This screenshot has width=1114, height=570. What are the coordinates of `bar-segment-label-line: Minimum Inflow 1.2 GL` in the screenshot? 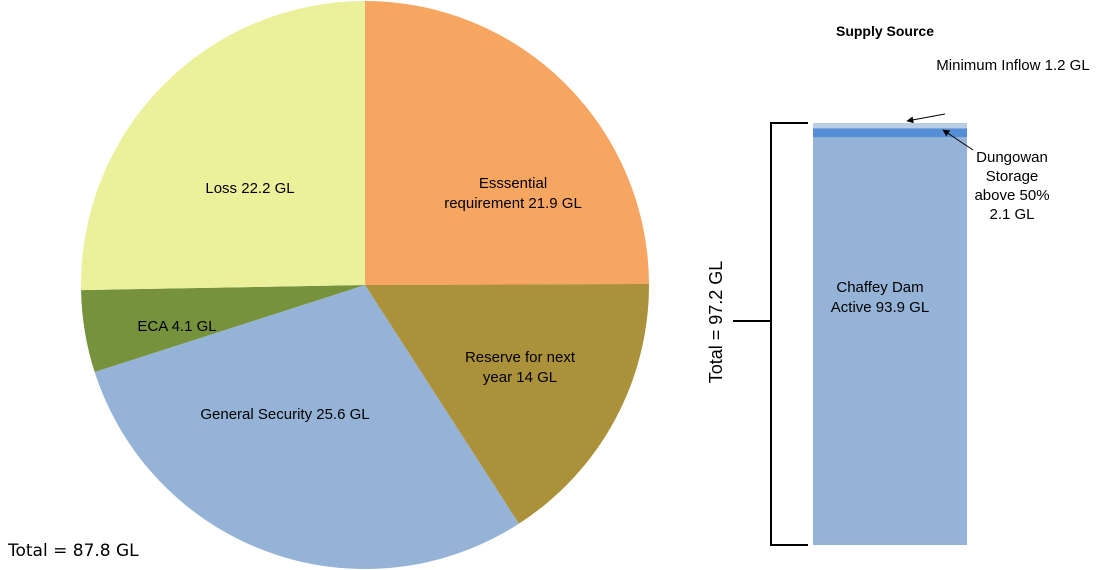 It's located at (1012, 65).